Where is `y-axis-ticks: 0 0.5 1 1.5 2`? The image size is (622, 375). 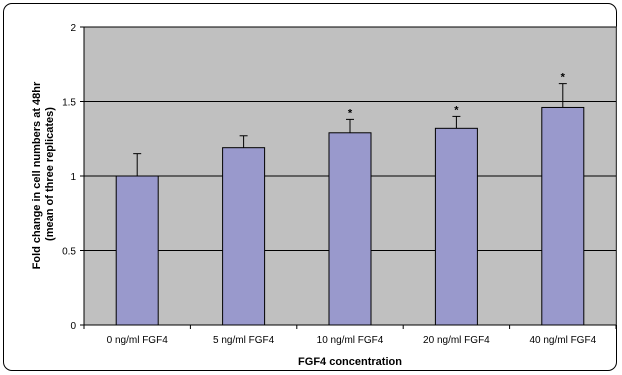
y-axis-ticks: 0 0.5 1 1.5 2 is located at coordinates (73, 177).